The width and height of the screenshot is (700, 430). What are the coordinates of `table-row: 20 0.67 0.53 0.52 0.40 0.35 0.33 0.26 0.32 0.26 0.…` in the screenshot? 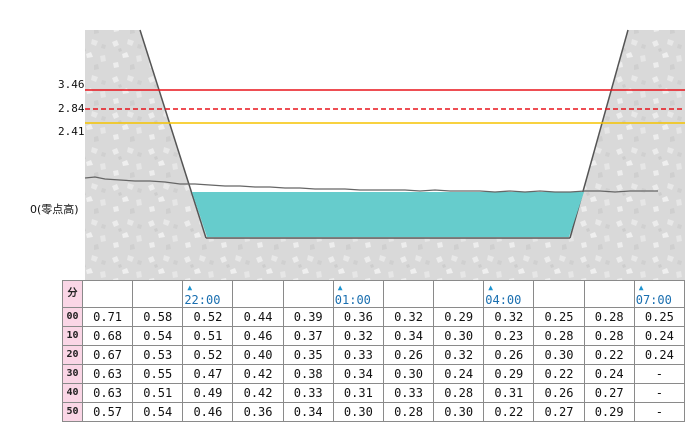 It's located at (374, 355).